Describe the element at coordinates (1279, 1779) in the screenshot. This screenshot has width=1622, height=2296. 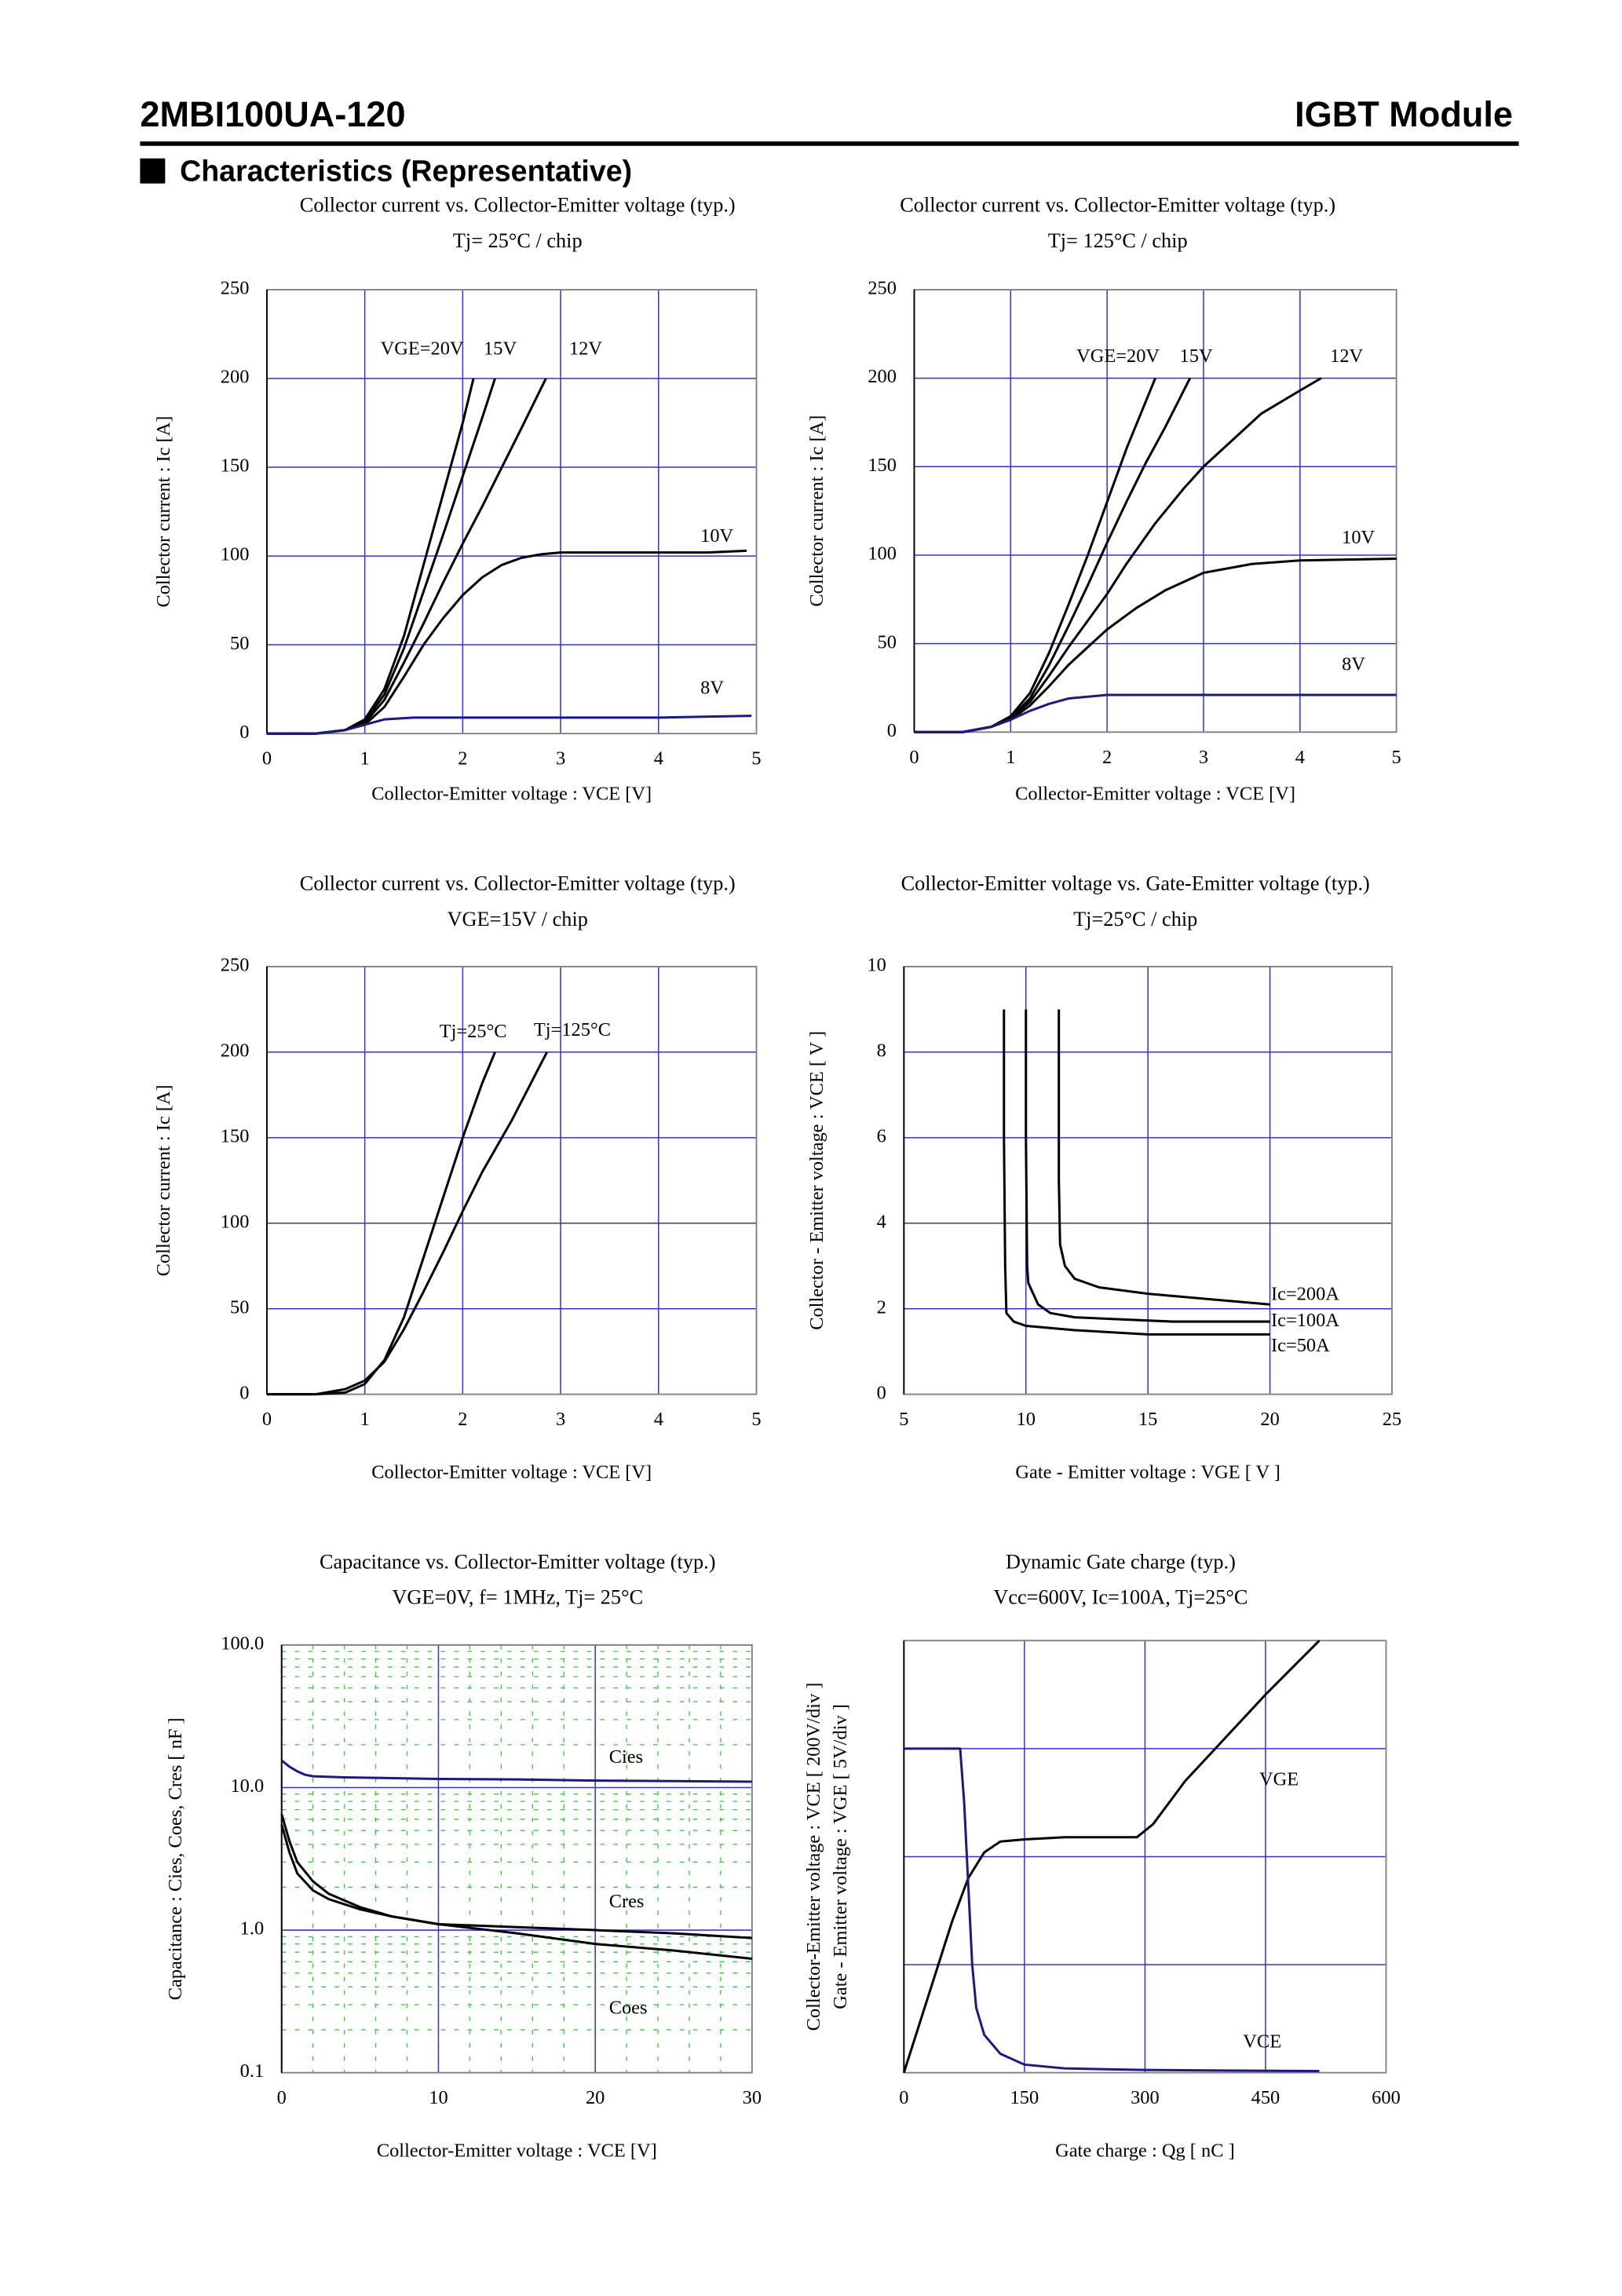
I see `series-label: VGE` at that location.